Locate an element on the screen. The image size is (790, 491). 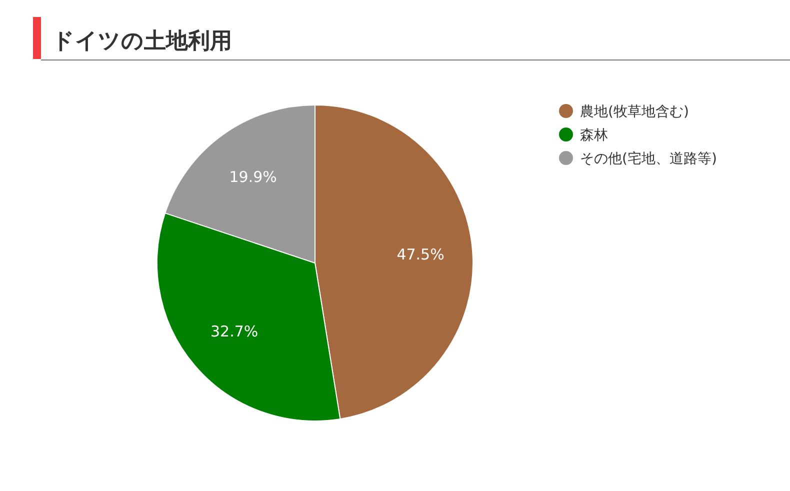
data-label: 32.7% is located at coordinates (234, 331).